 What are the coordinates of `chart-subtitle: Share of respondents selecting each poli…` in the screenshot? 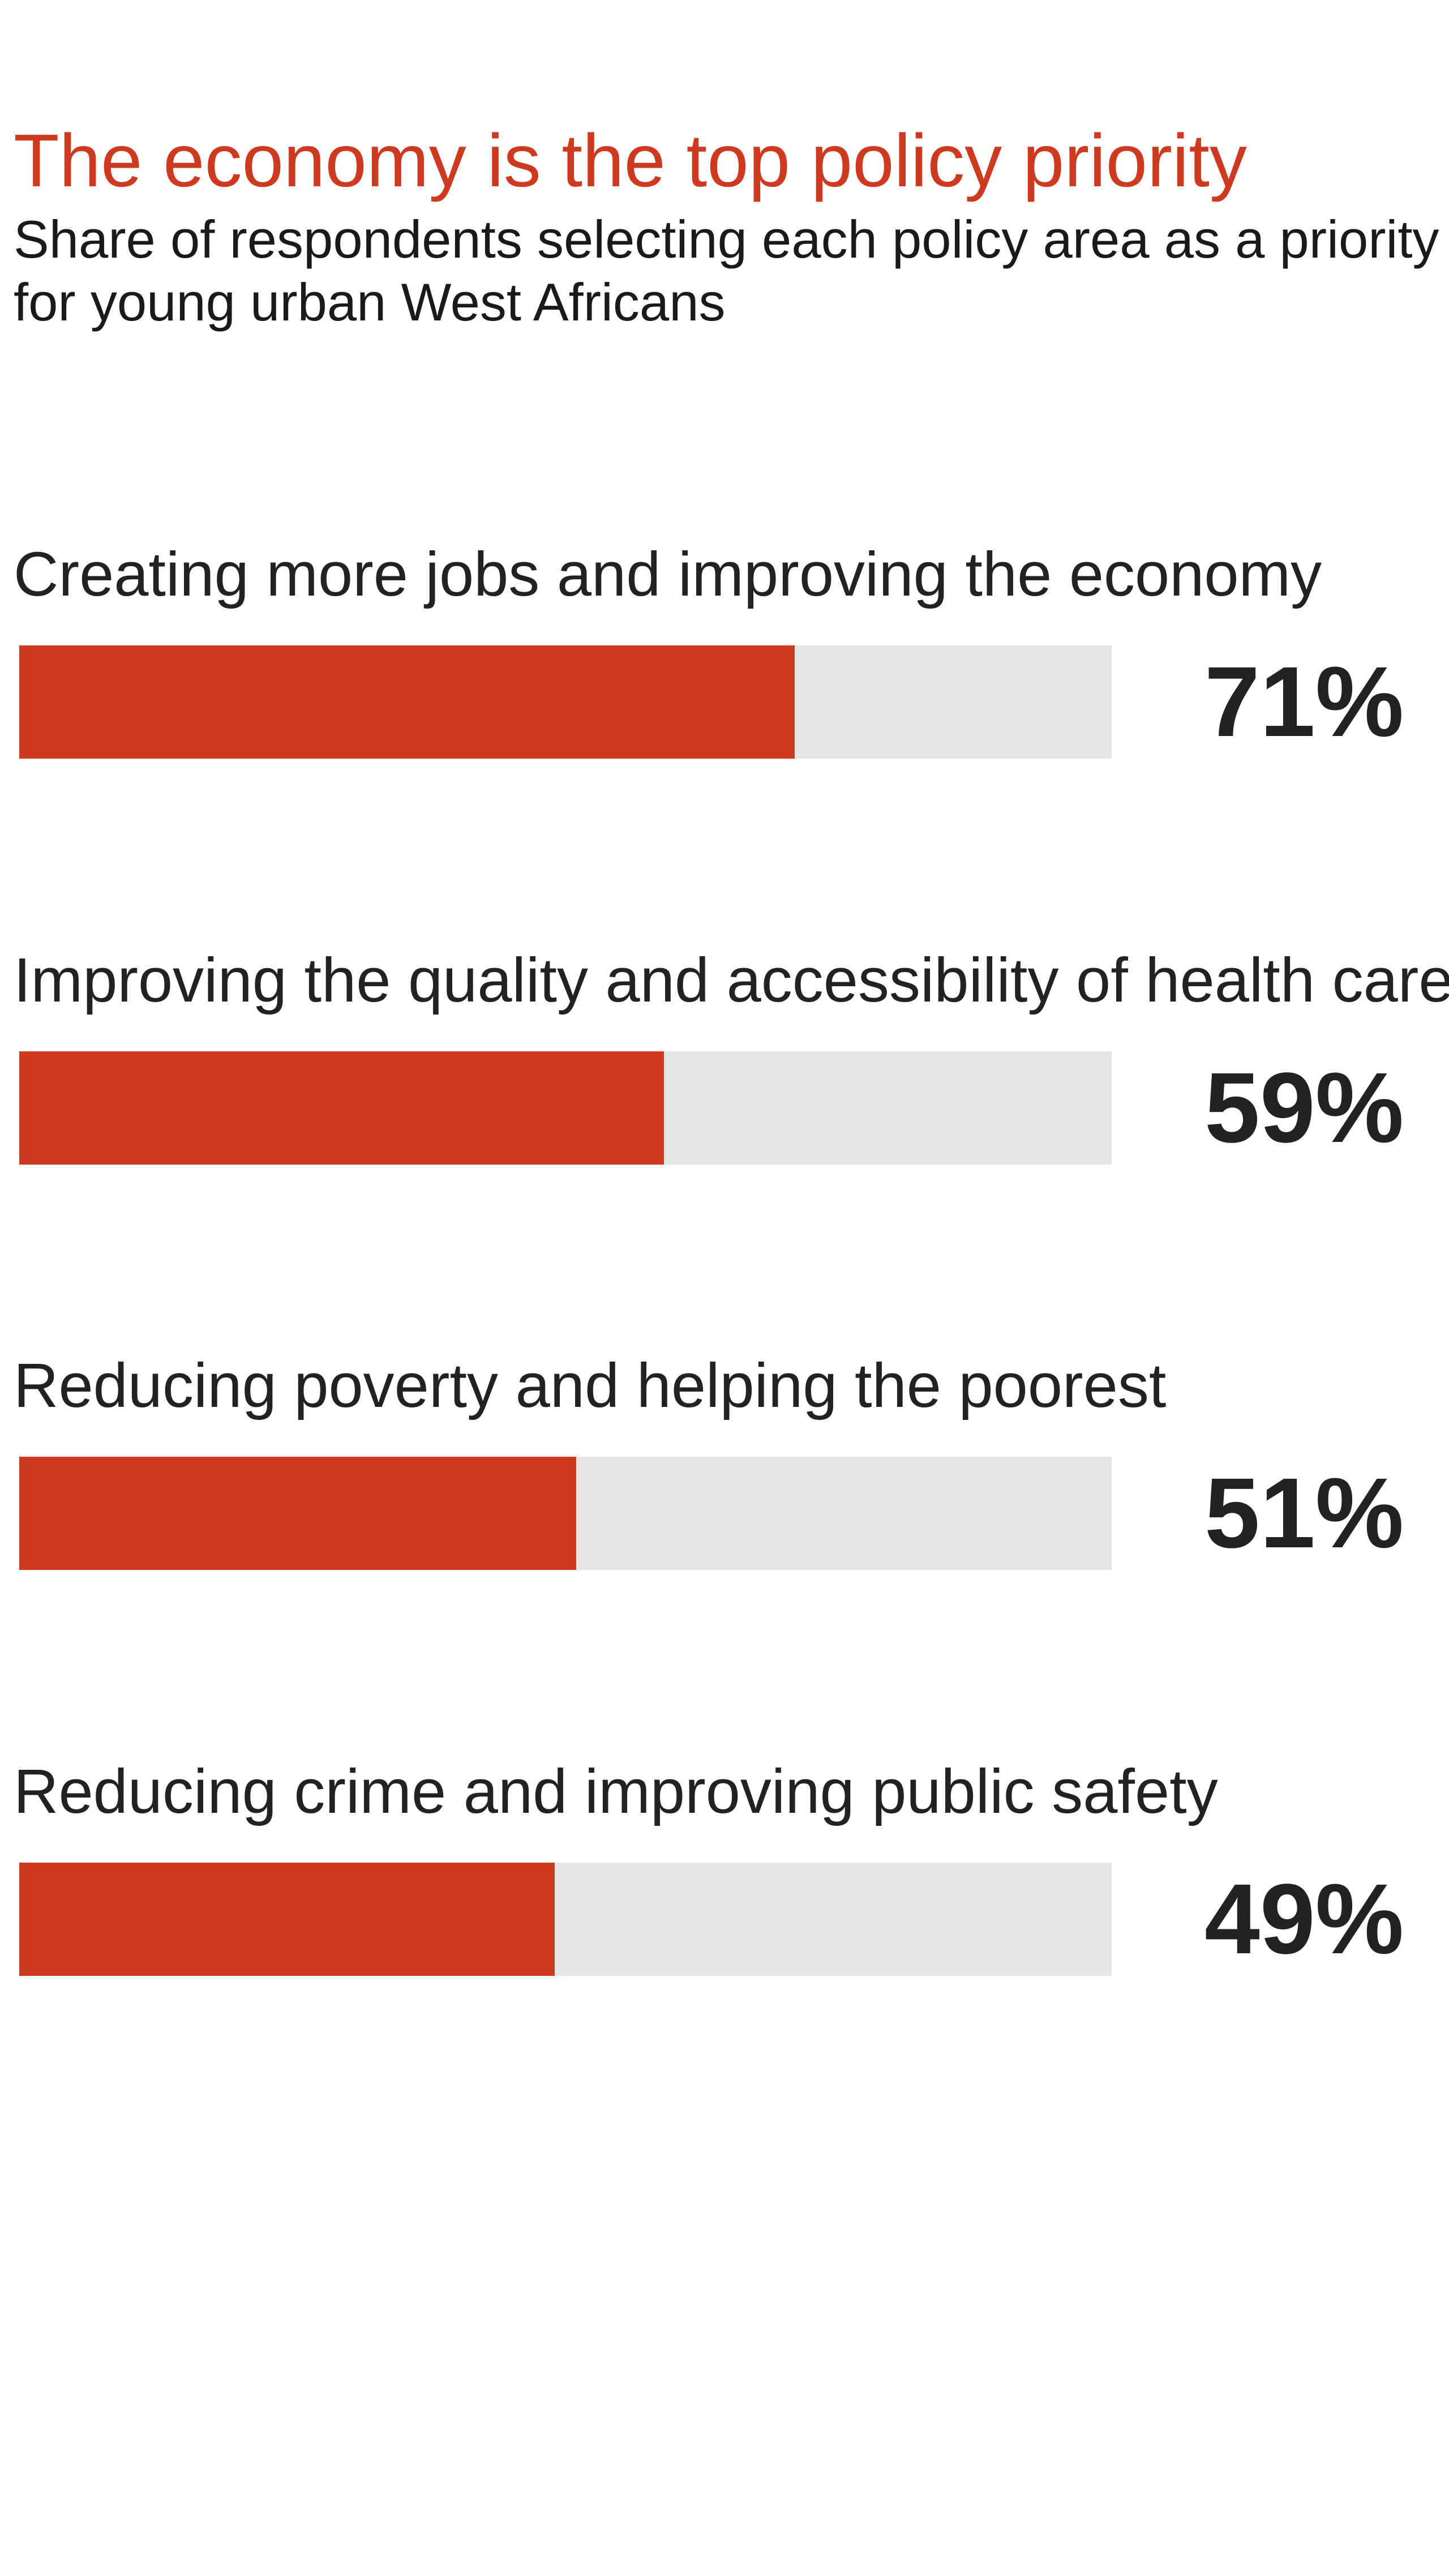 It's located at (726, 270).